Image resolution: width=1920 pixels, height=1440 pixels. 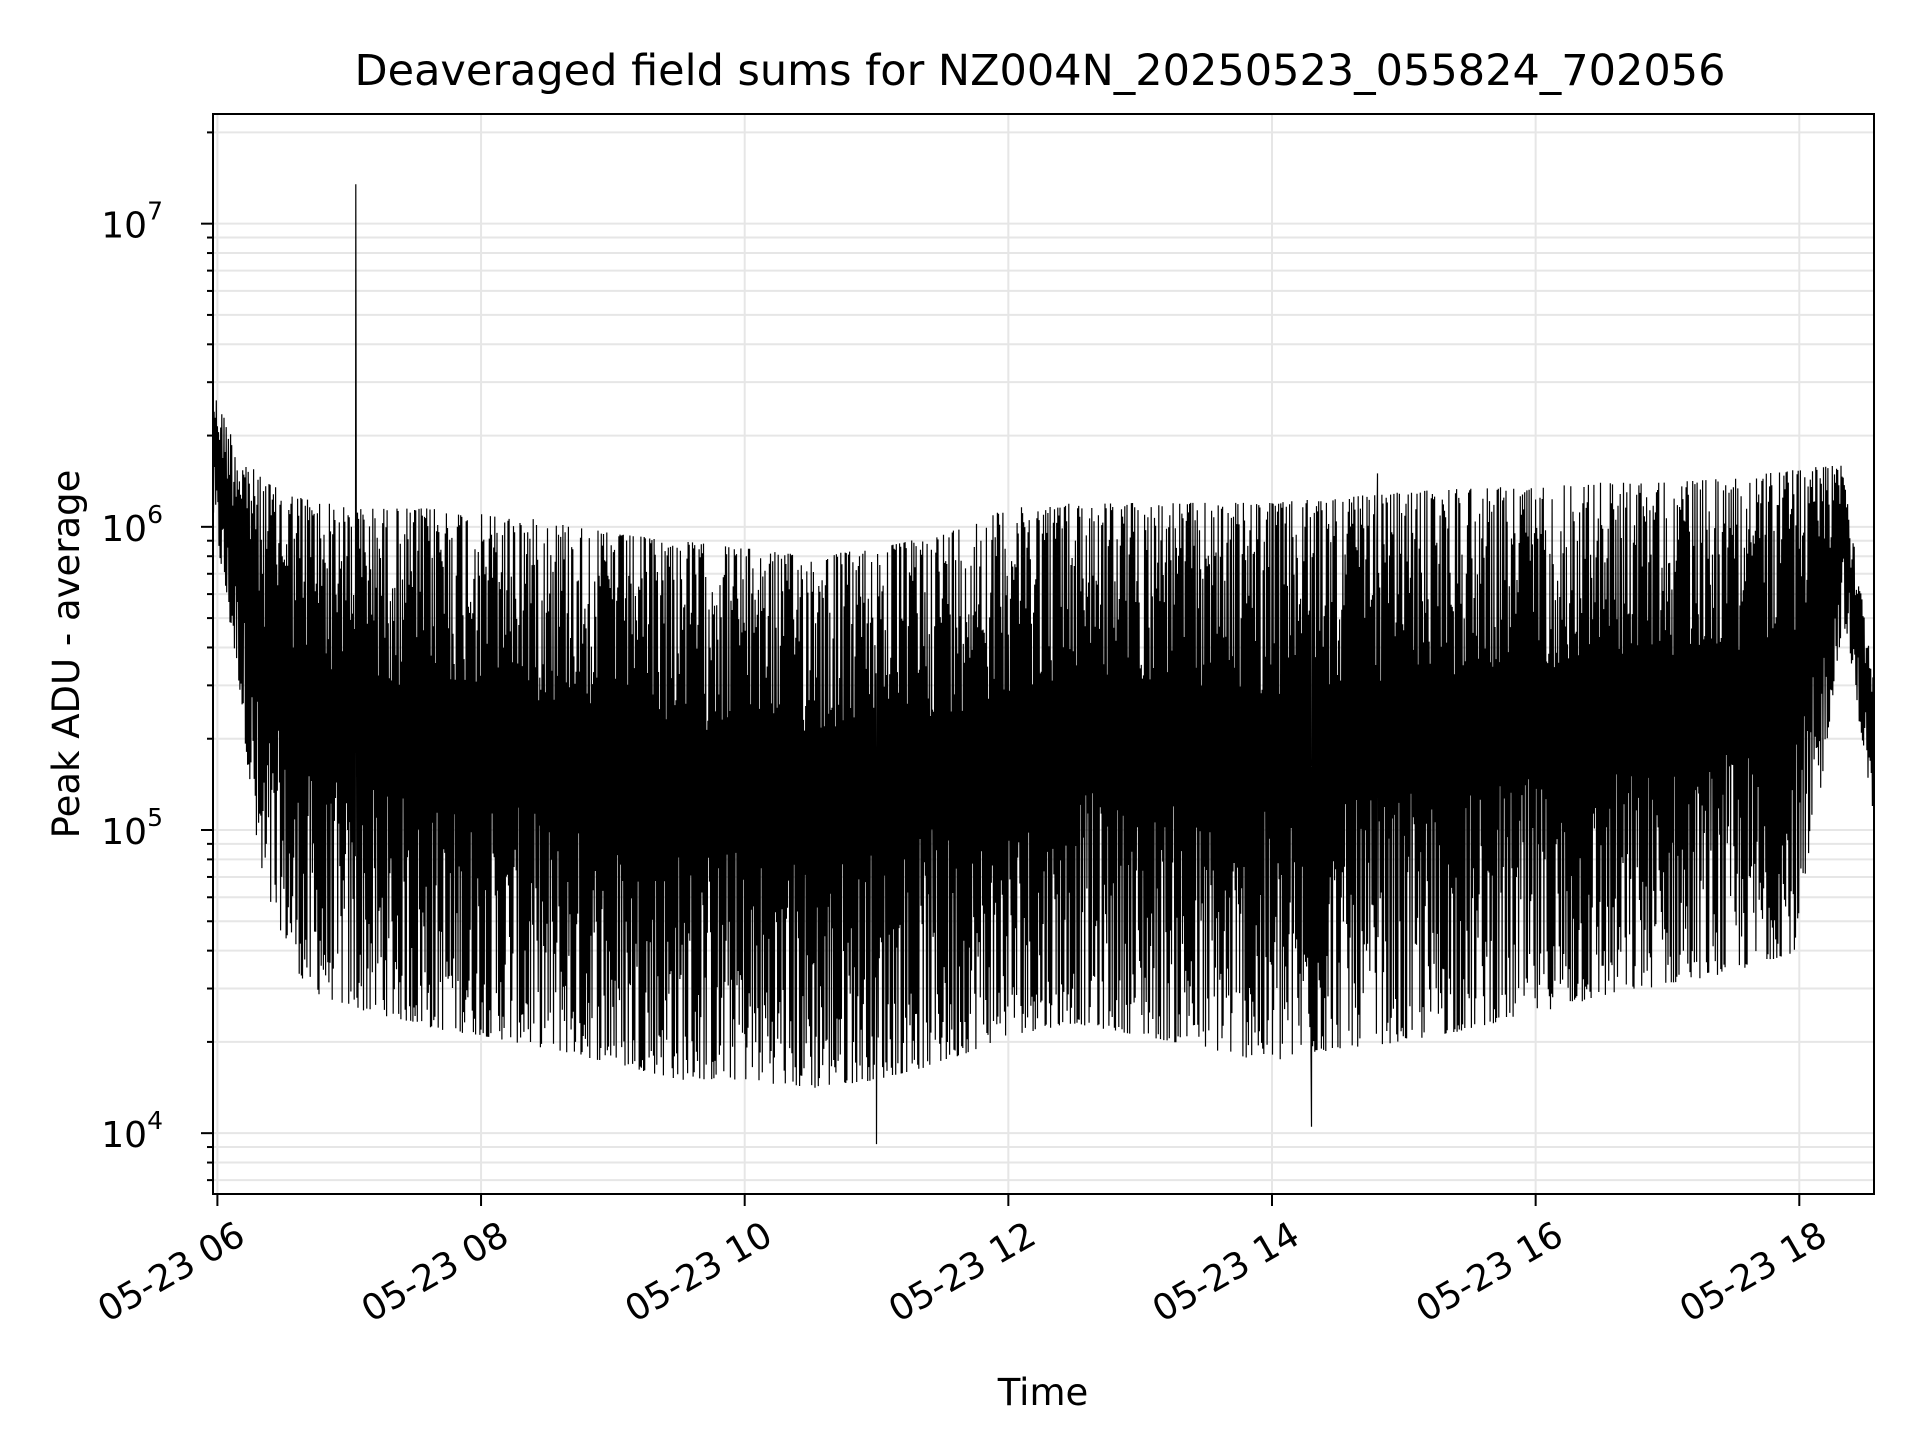 I want to click on y-tick-label: 106, so click(x=132, y=525).